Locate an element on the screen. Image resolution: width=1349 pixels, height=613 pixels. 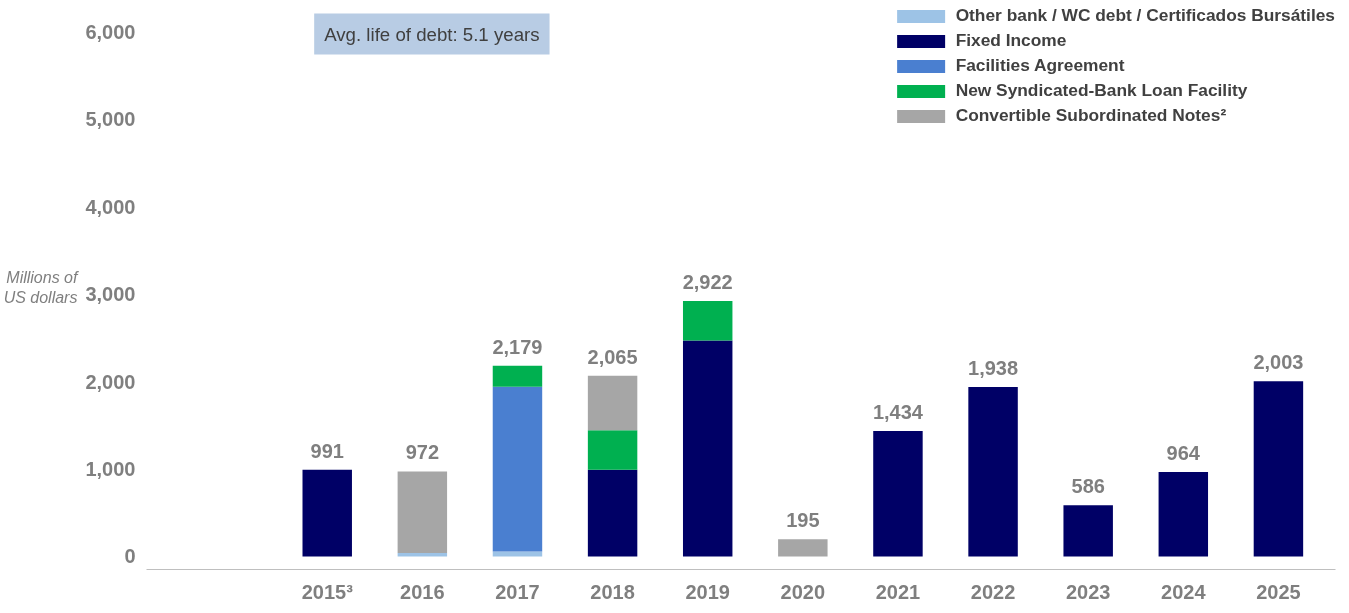
x-tick-label: 2017 is located at coordinates (517, 591).